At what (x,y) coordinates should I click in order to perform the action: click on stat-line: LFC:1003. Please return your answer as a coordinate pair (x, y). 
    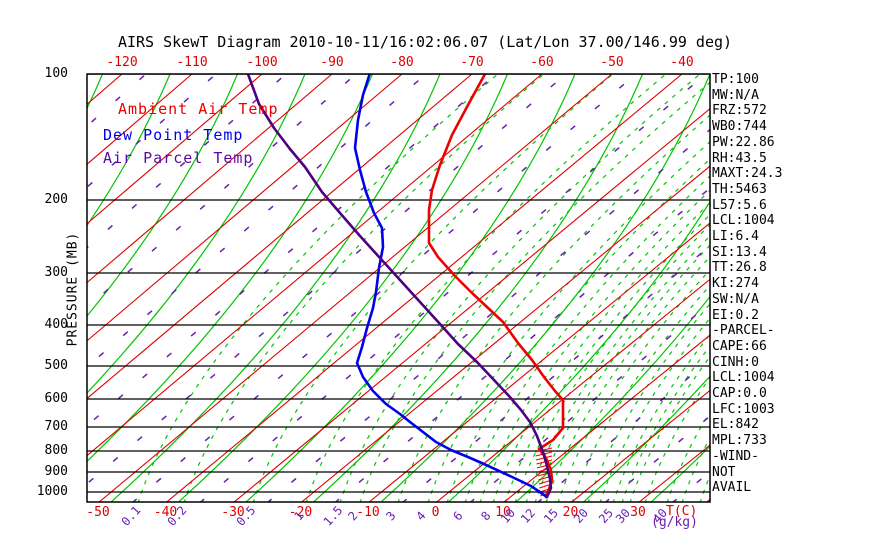
    Looking at the image, I should click on (743, 409).